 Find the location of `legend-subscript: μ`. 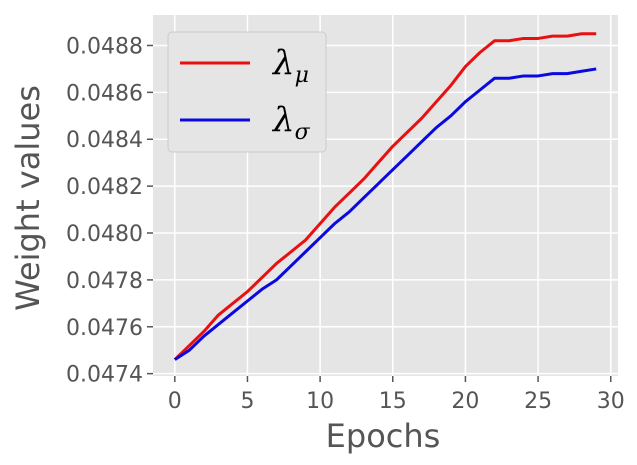

legend-subscript: μ is located at coordinates (302, 75).